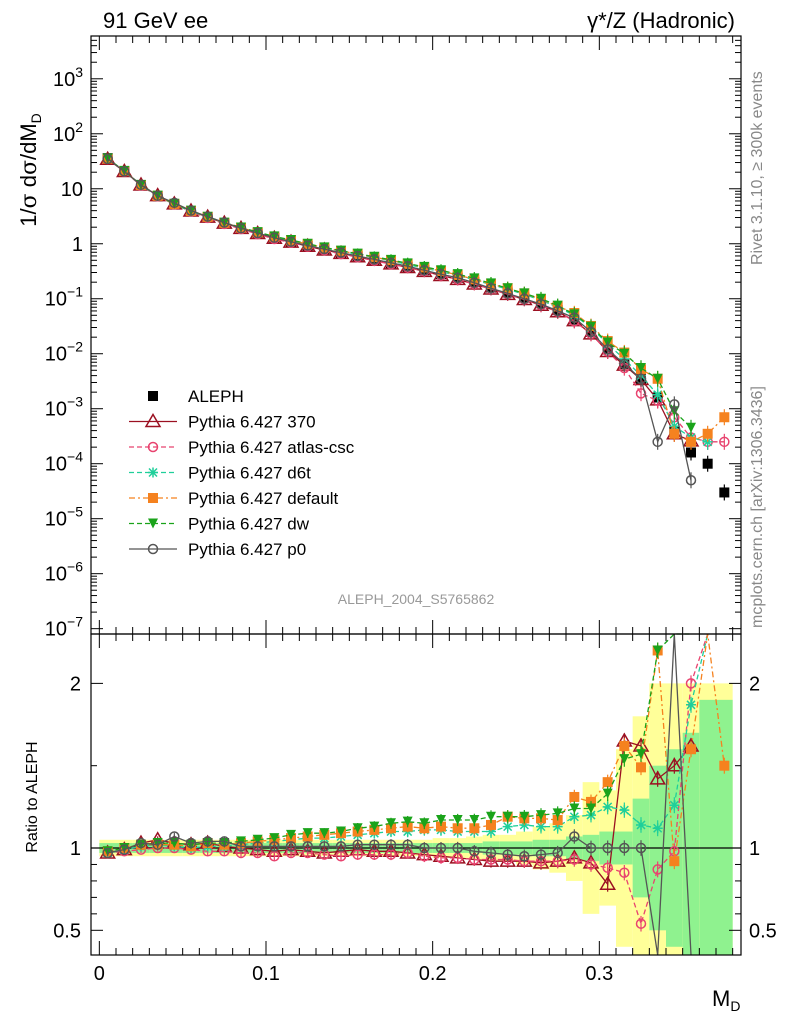  Describe the element at coordinates (75, 849) in the screenshot. I see `ratio-y-tick-label: 1` at that location.